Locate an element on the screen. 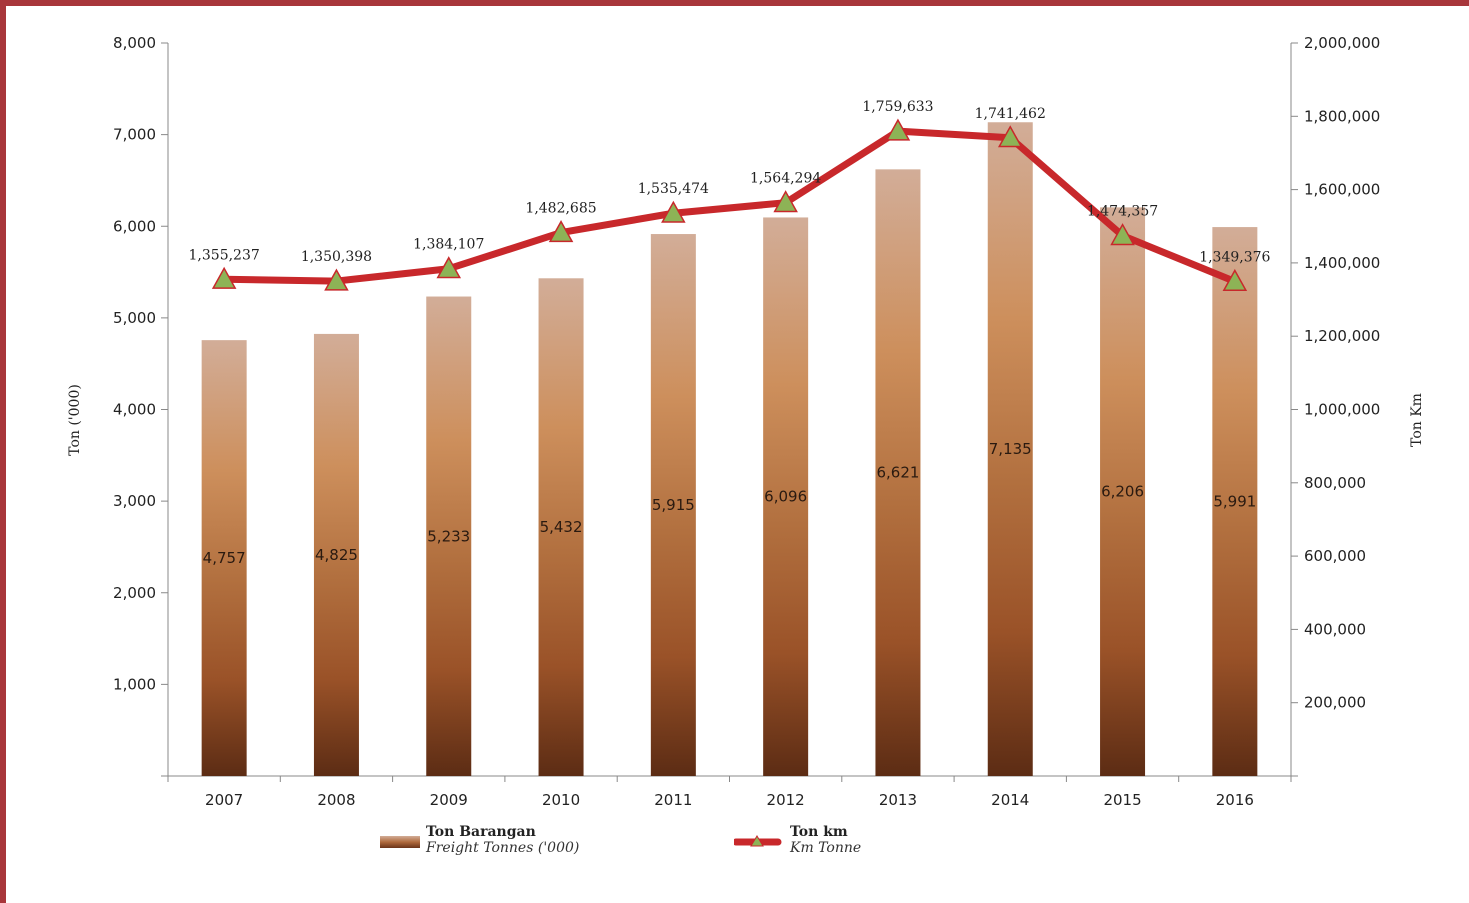 The image size is (1469, 903). x-tick-label: 2011 is located at coordinates (673, 800).